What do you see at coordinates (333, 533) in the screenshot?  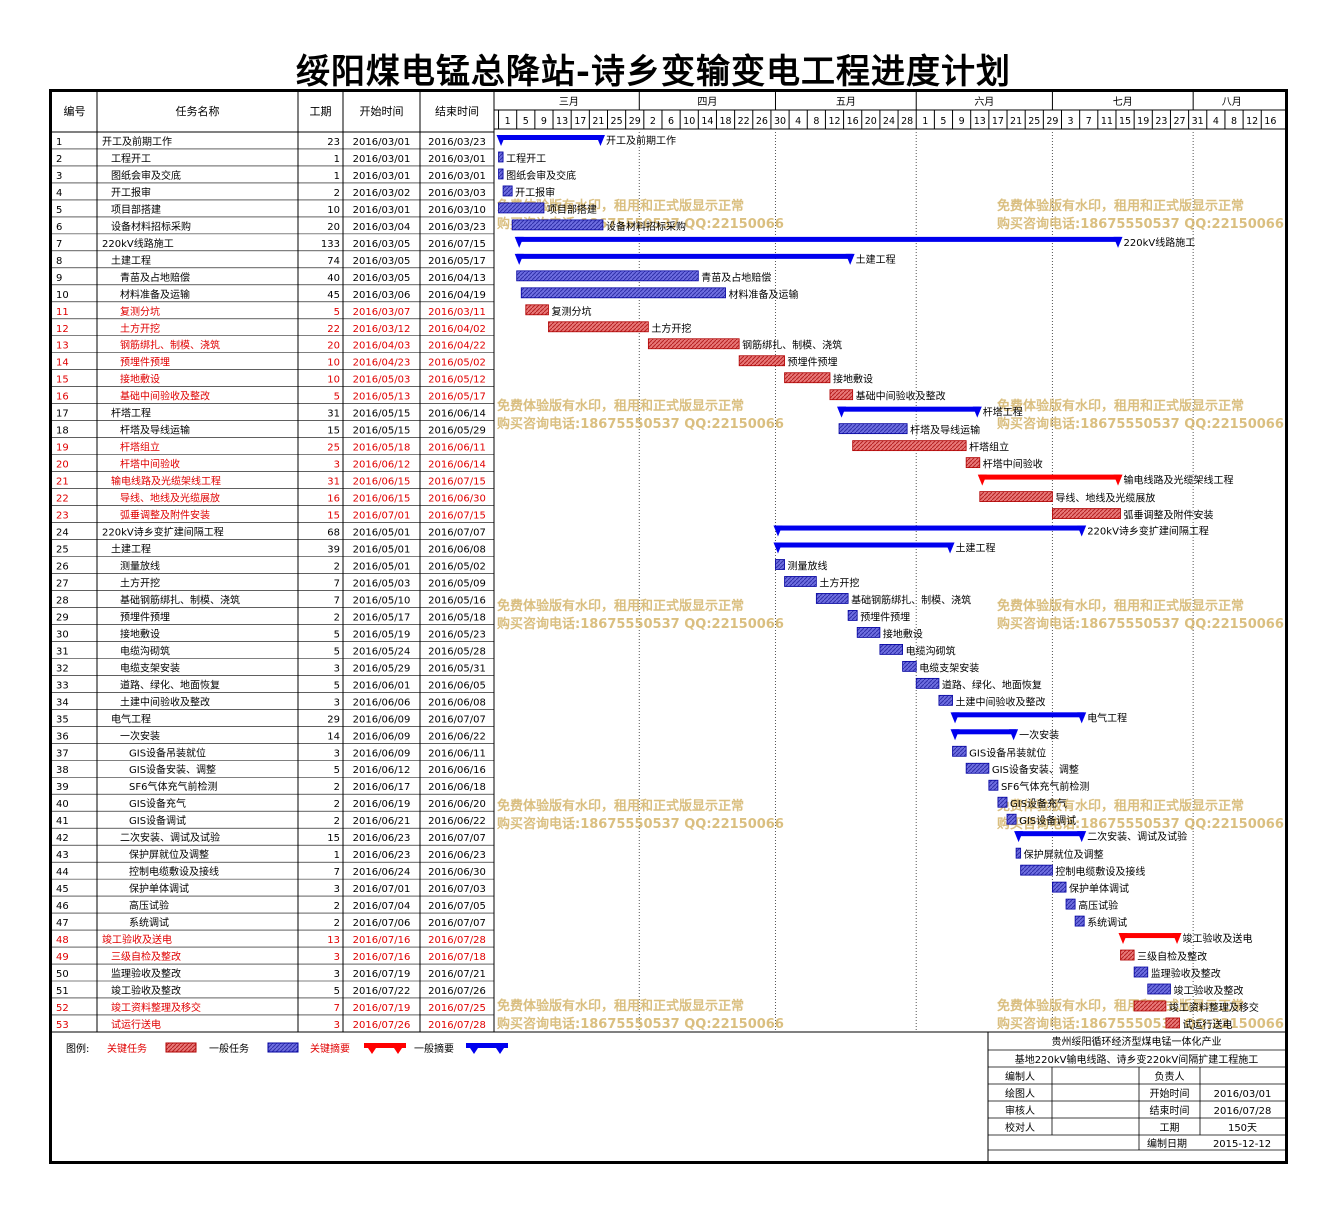 I see `task-duration: 68` at bounding box center [333, 533].